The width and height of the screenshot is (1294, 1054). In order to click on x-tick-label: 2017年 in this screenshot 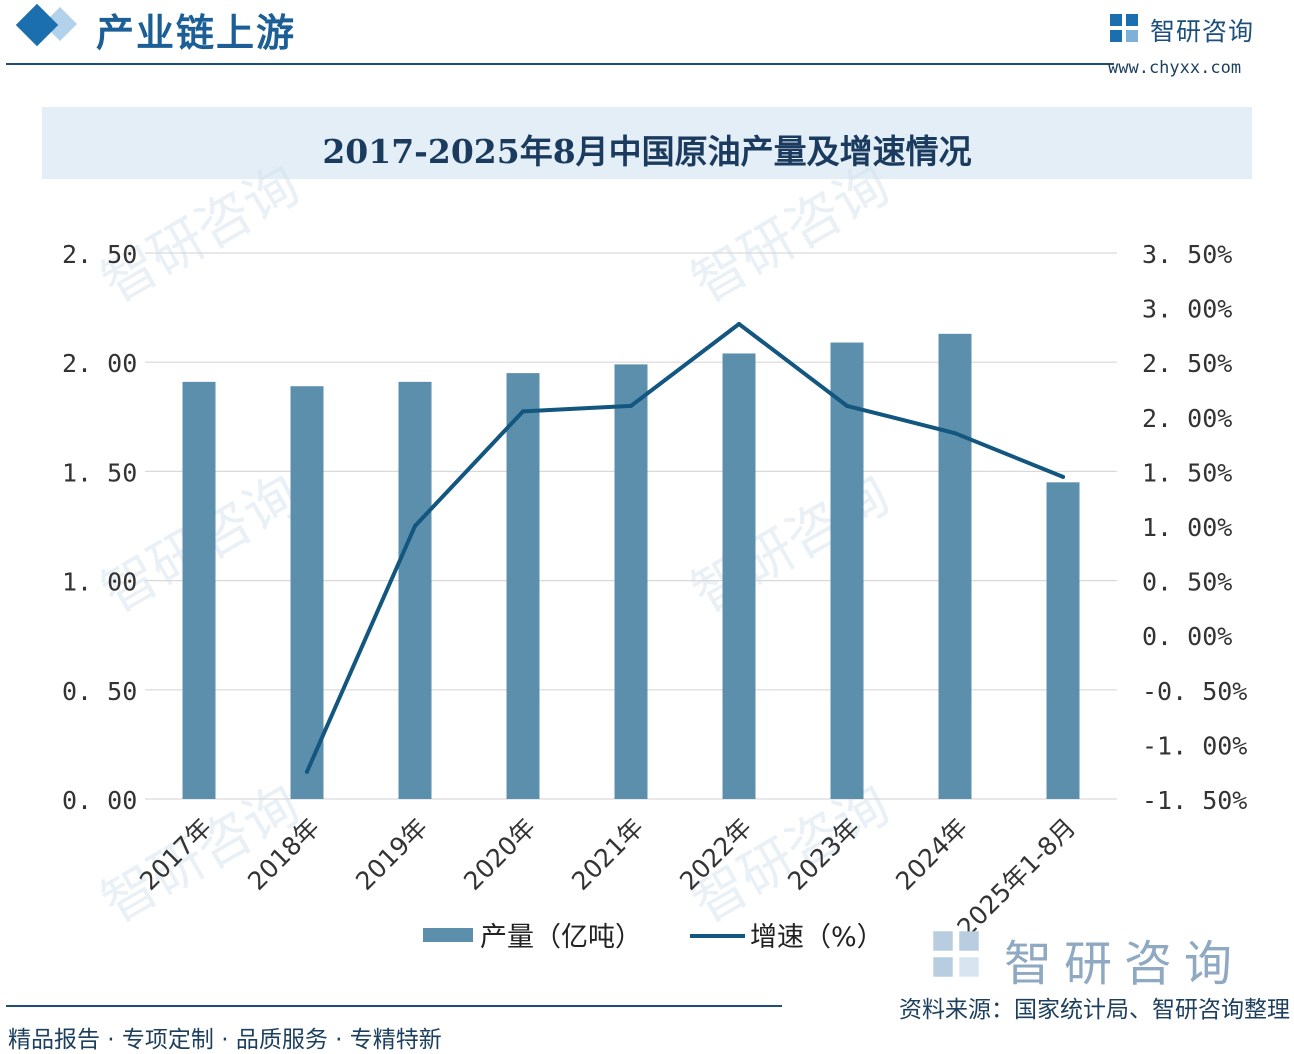, I will do `click(175, 854)`.